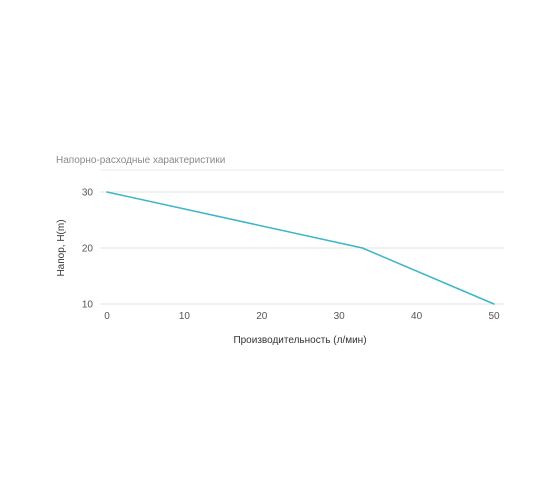 The width and height of the screenshot is (560, 504). I want to click on y-tick-label: 30, so click(88, 193).